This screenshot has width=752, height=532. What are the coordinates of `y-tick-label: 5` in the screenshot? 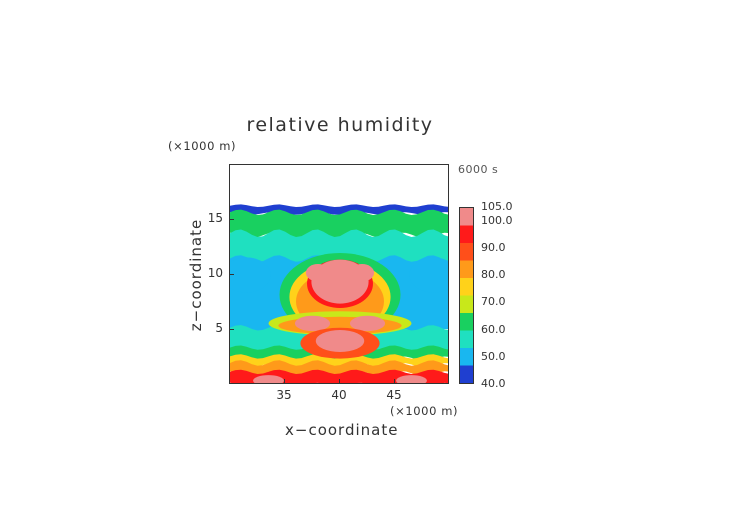 It's located at (219, 328).